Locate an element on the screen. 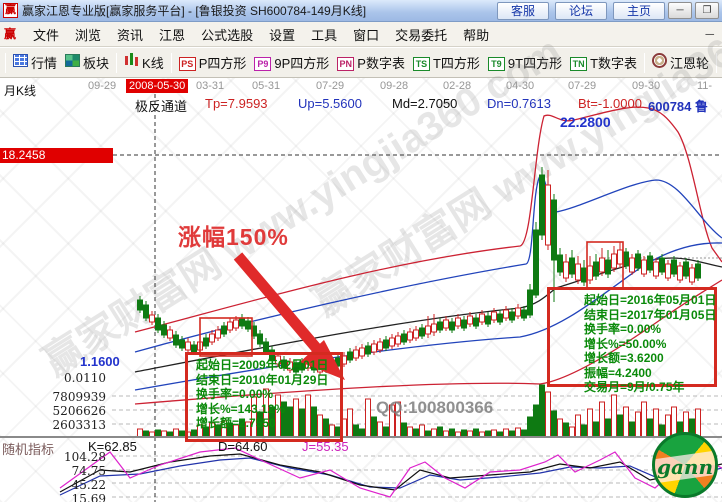 This screenshot has width=722, height=502. stoch-scale-3: 45.22 is located at coordinates (88, 485).